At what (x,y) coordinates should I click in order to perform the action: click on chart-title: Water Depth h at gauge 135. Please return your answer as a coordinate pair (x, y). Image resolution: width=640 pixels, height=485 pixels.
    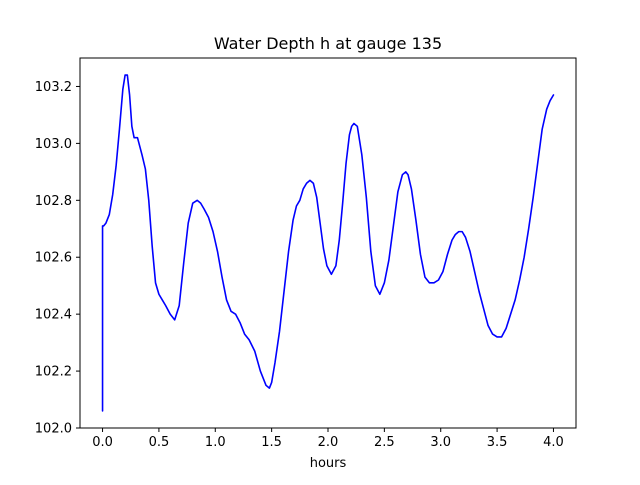
    Looking at the image, I should click on (328, 43).